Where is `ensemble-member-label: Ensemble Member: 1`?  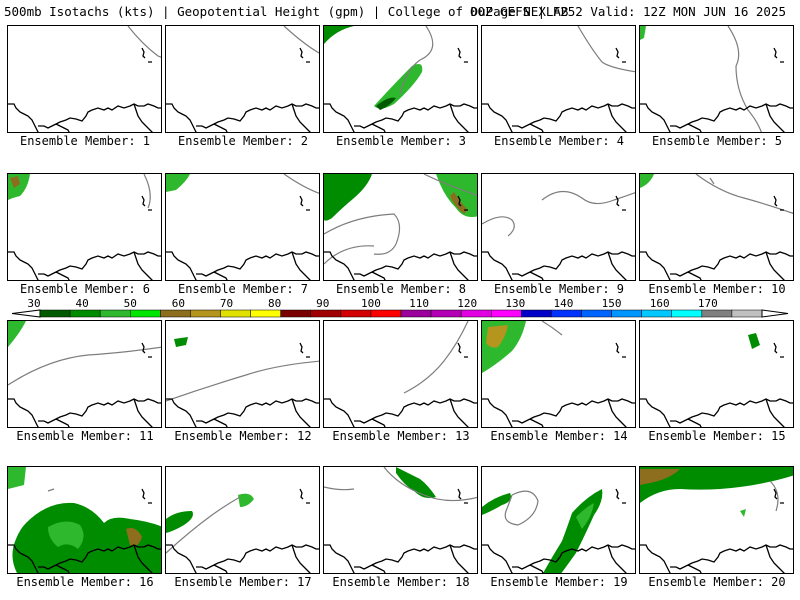
ensemble-member-label: Ensemble Member: 1 is located at coordinates (85, 141).